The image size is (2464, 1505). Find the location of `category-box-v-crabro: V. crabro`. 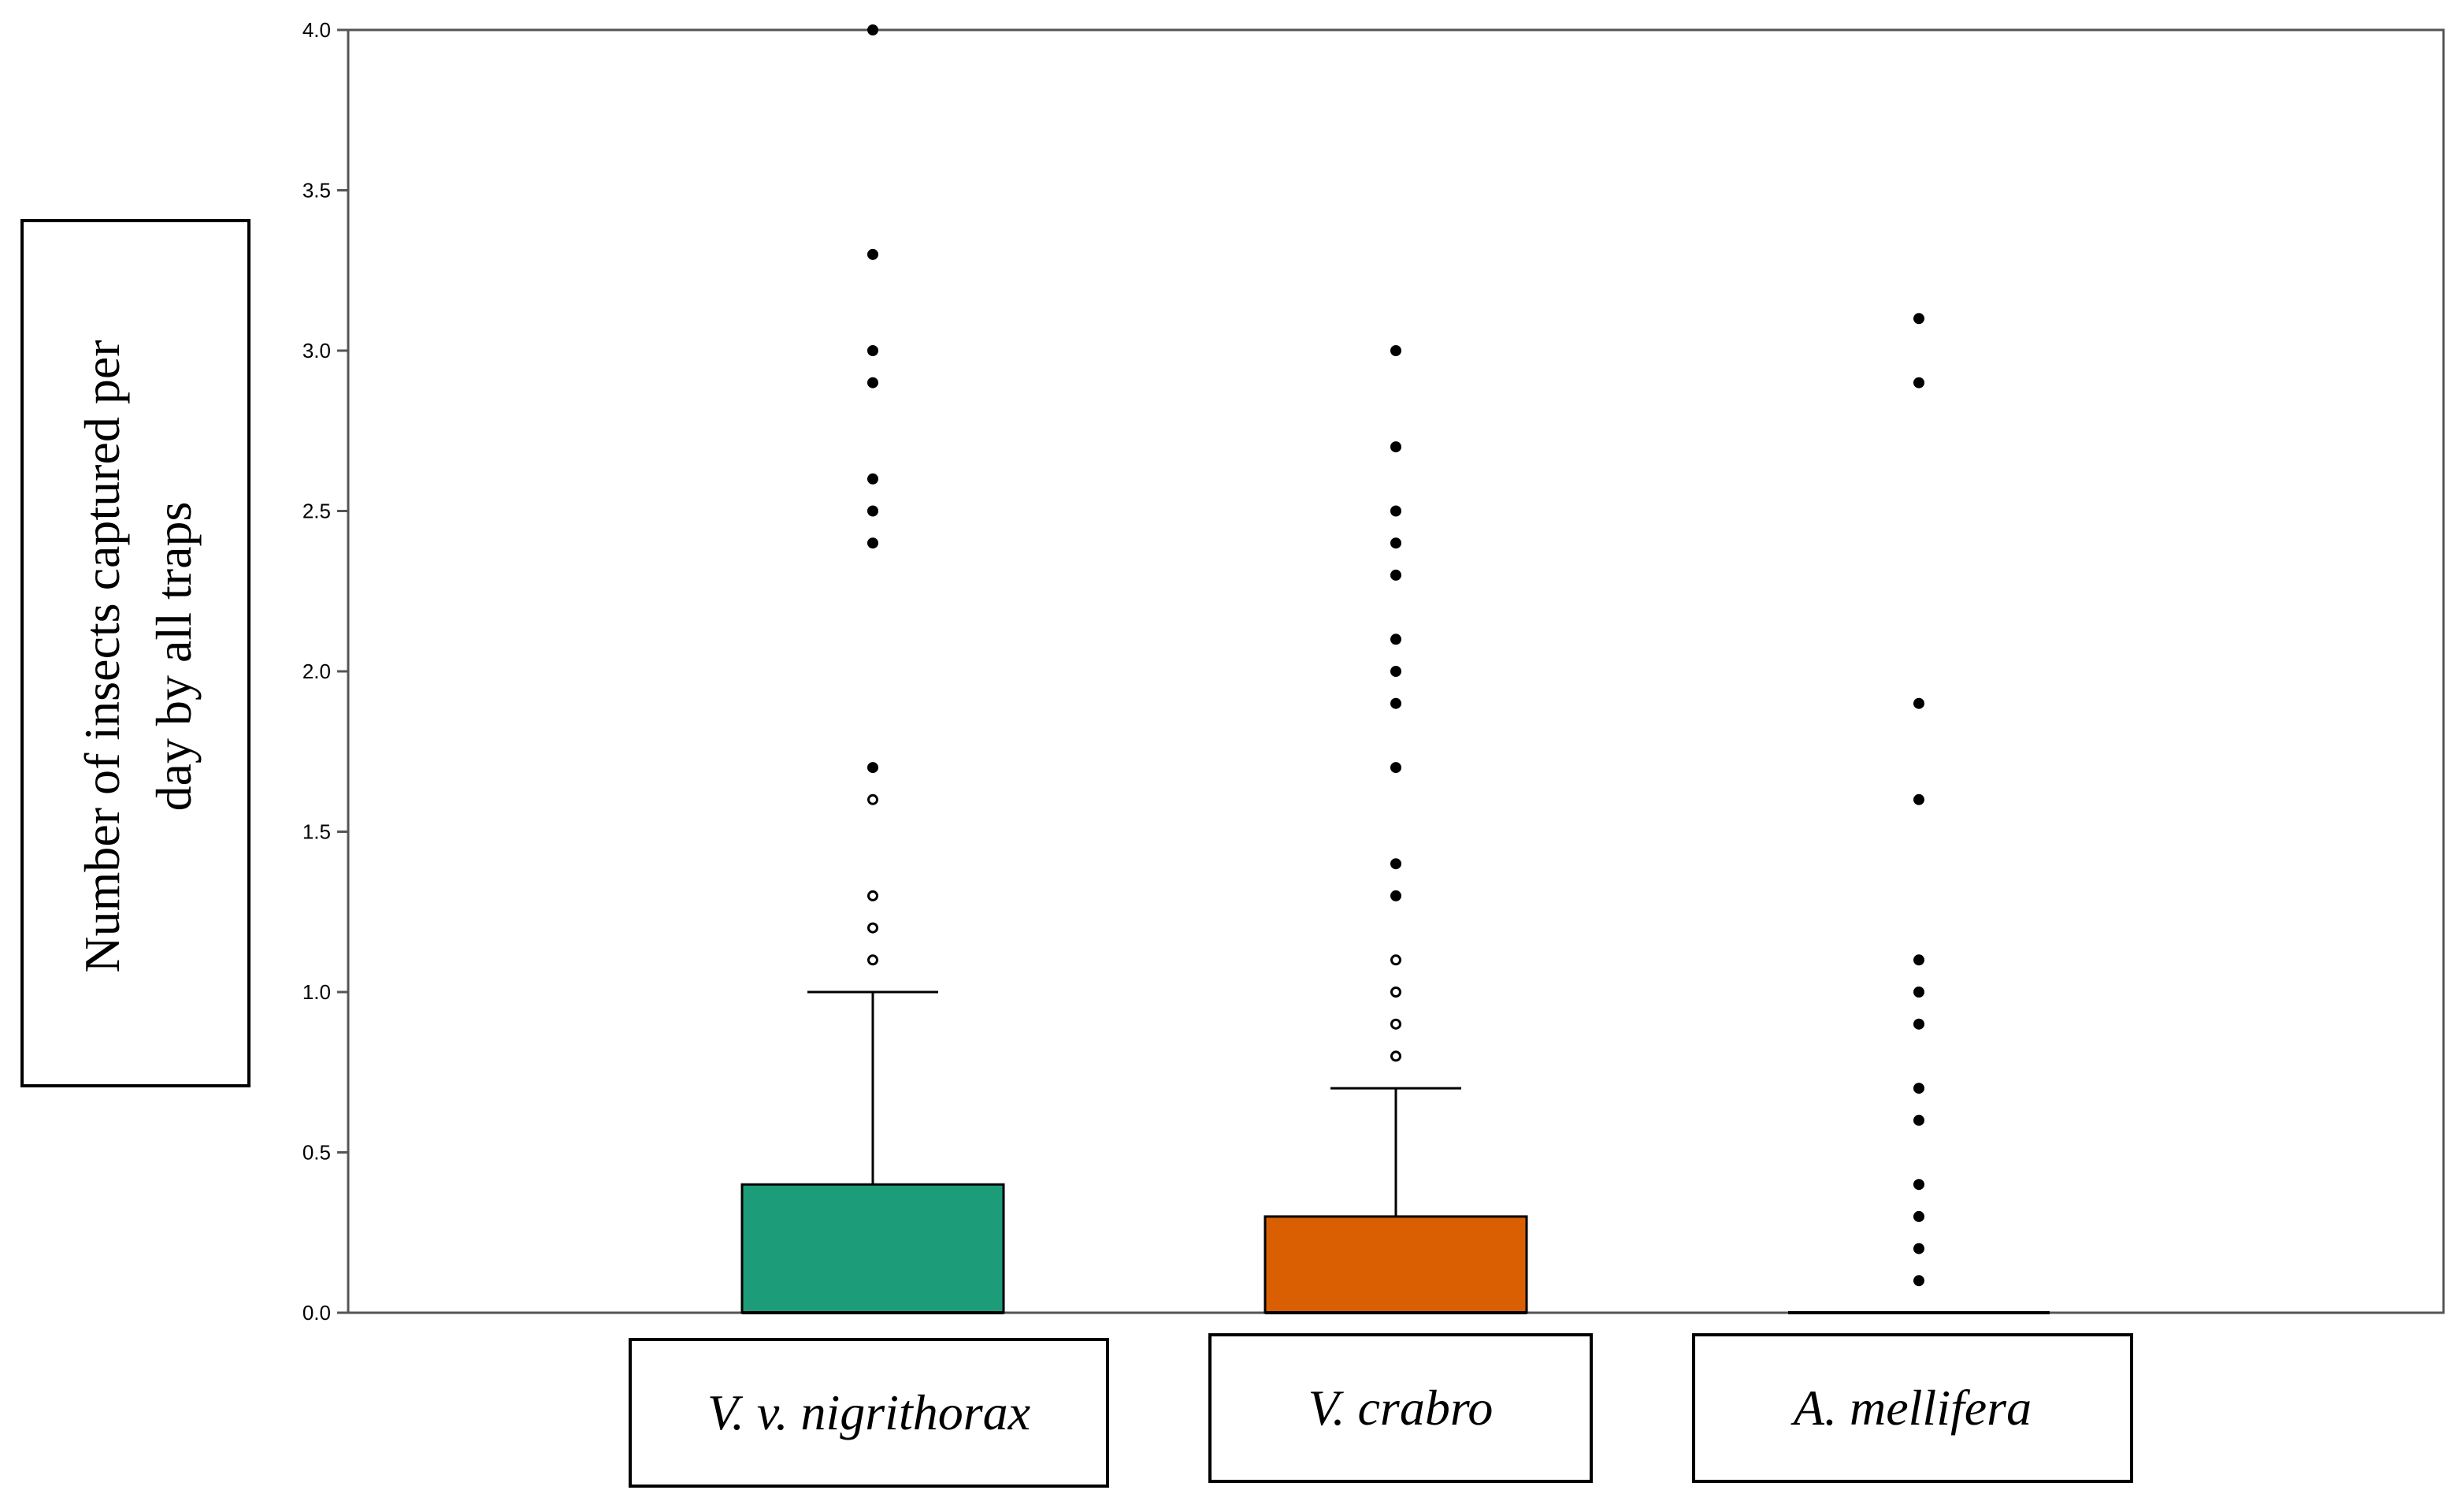

category-box-v-crabro: V. crabro is located at coordinates (1400, 1408).